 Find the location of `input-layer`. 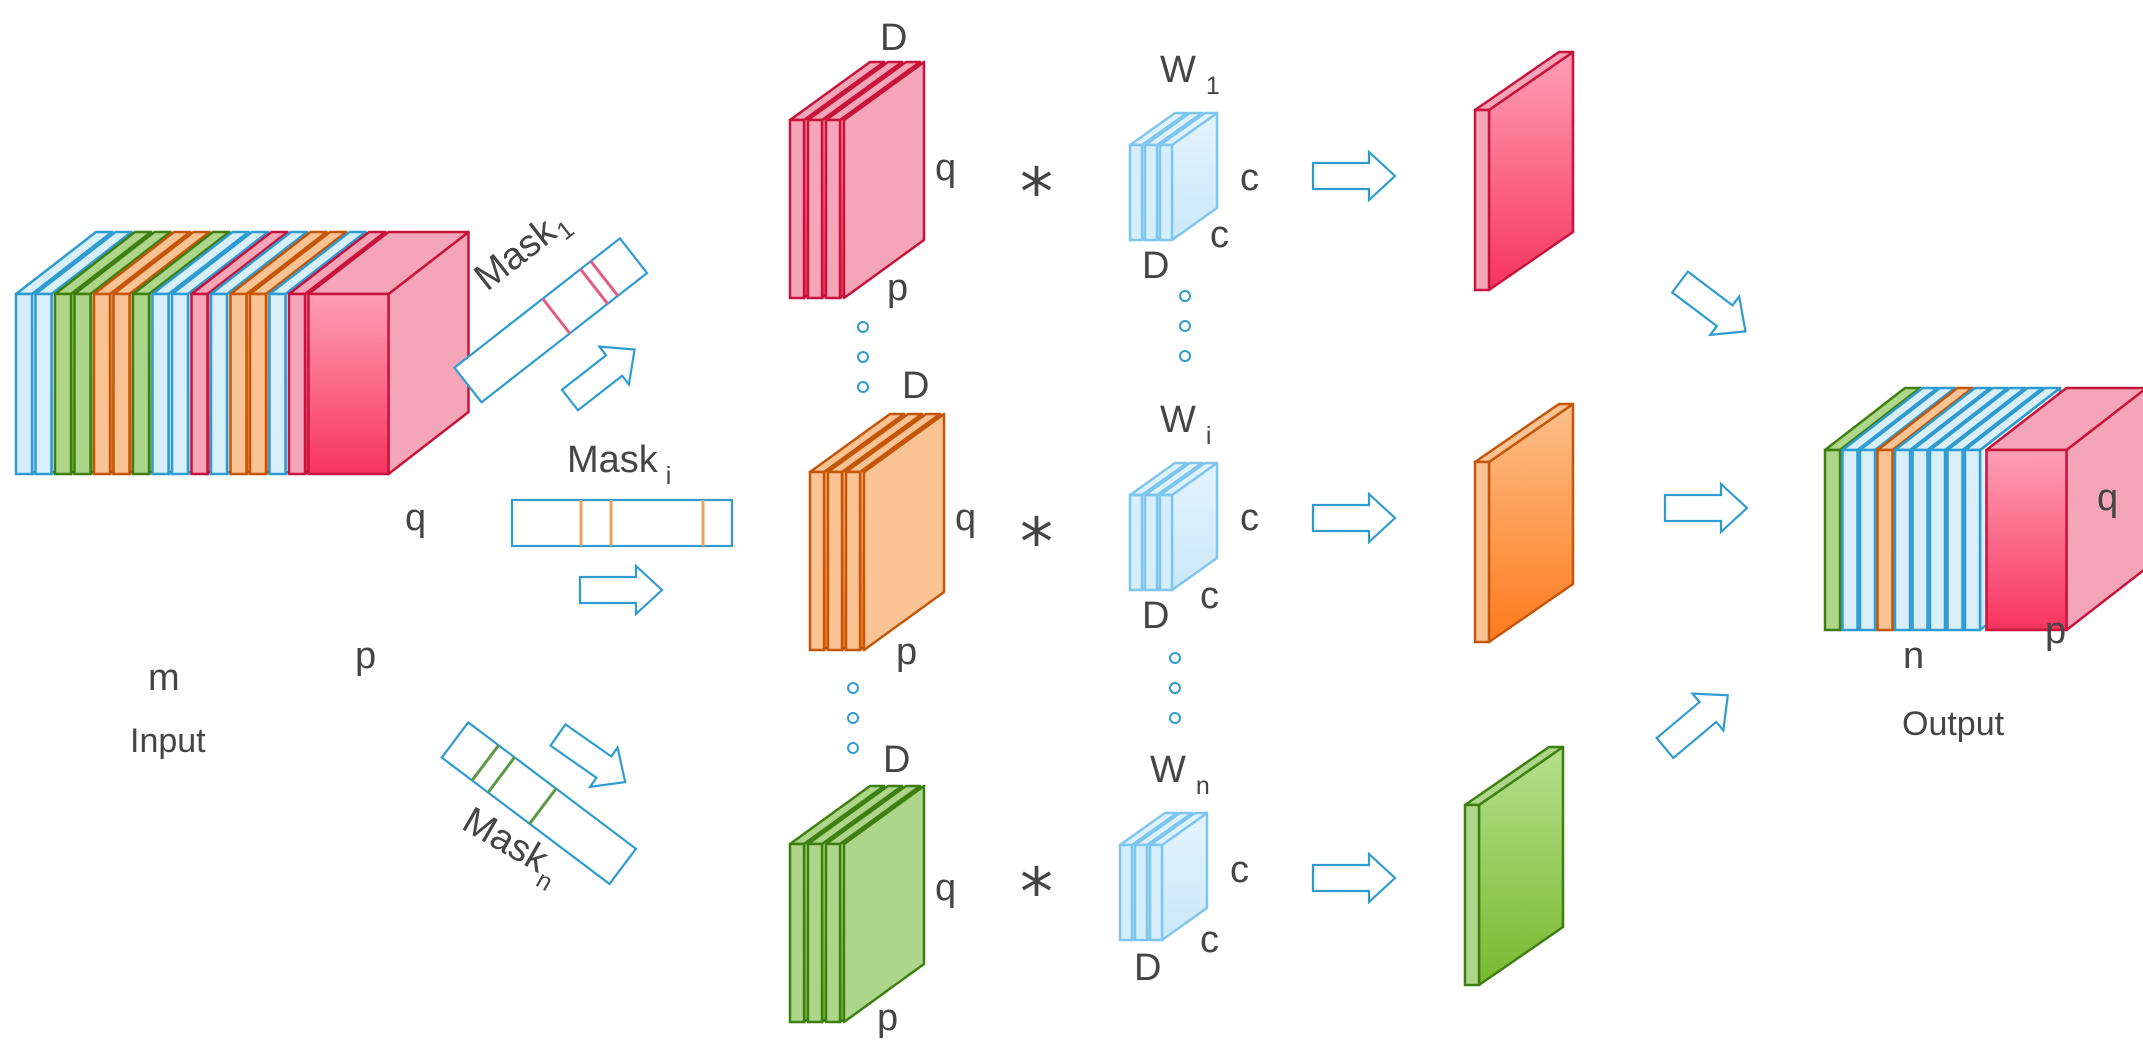

input-layer is located at coordinates (388, 353).